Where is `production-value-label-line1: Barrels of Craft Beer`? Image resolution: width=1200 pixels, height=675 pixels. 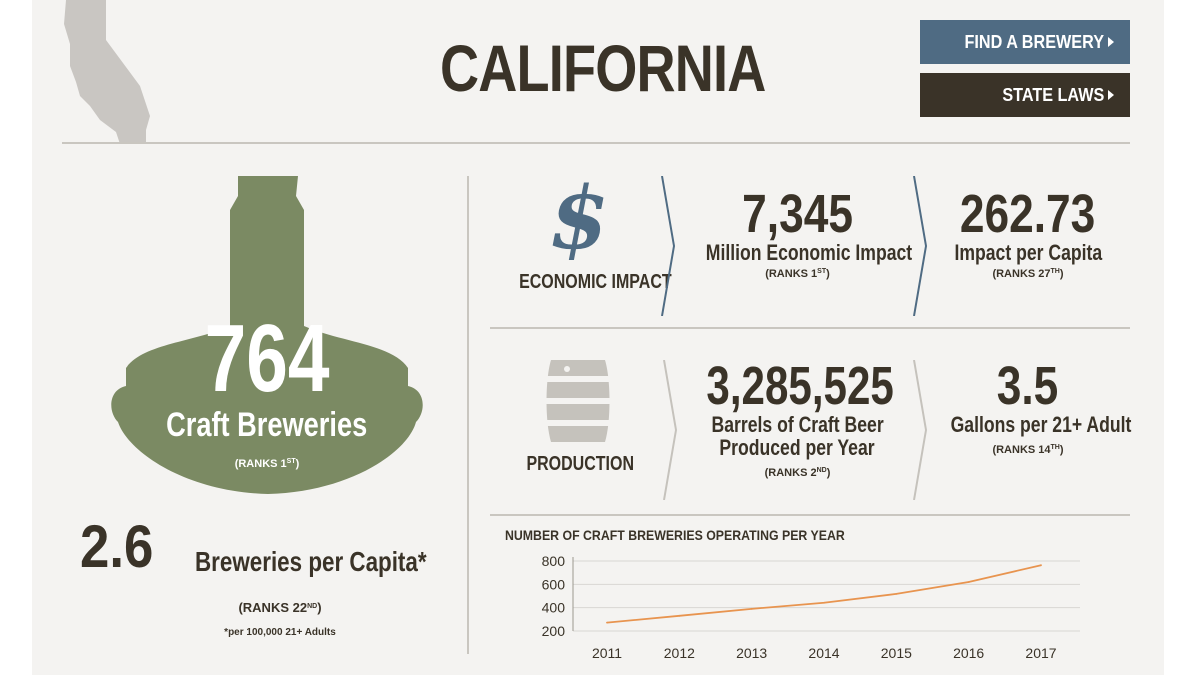
production-value-label-line1: Barrels of Craft Beer is located at coordinates (797, 424).